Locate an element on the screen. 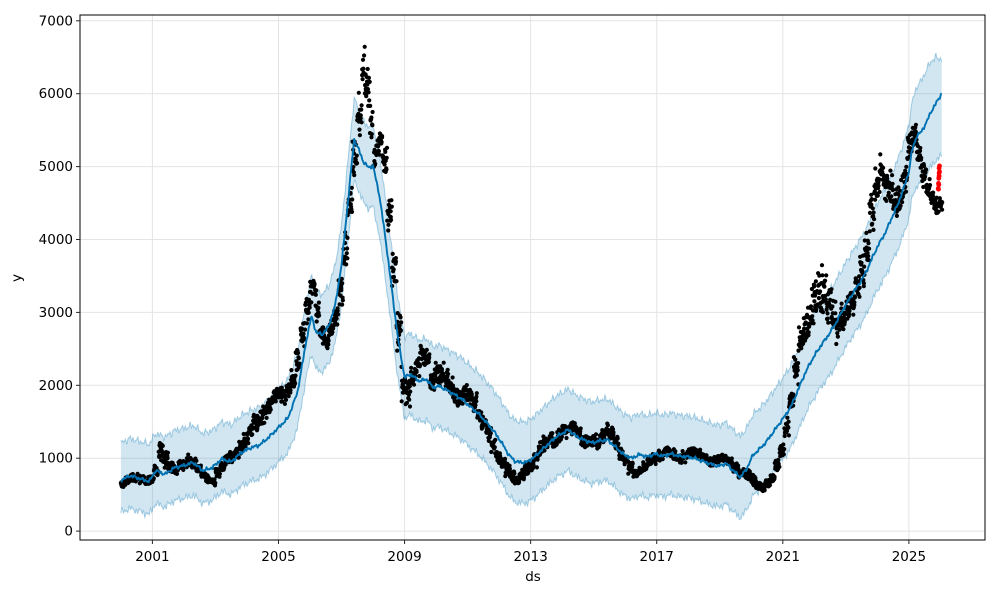 The height and width of the screenshot is (604, 1000). y-tick-label: 6000 is located at coordinates (56, 94).